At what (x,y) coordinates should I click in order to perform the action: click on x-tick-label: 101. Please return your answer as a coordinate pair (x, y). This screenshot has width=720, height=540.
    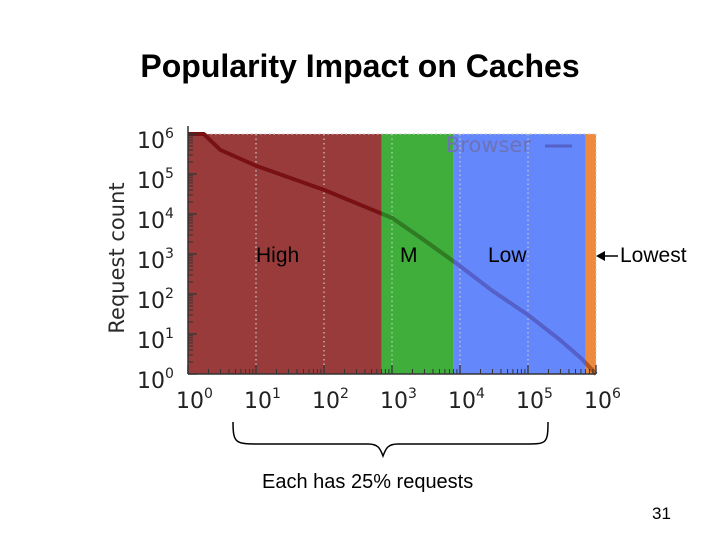
    Looking at the image, I should click on (262, 400).